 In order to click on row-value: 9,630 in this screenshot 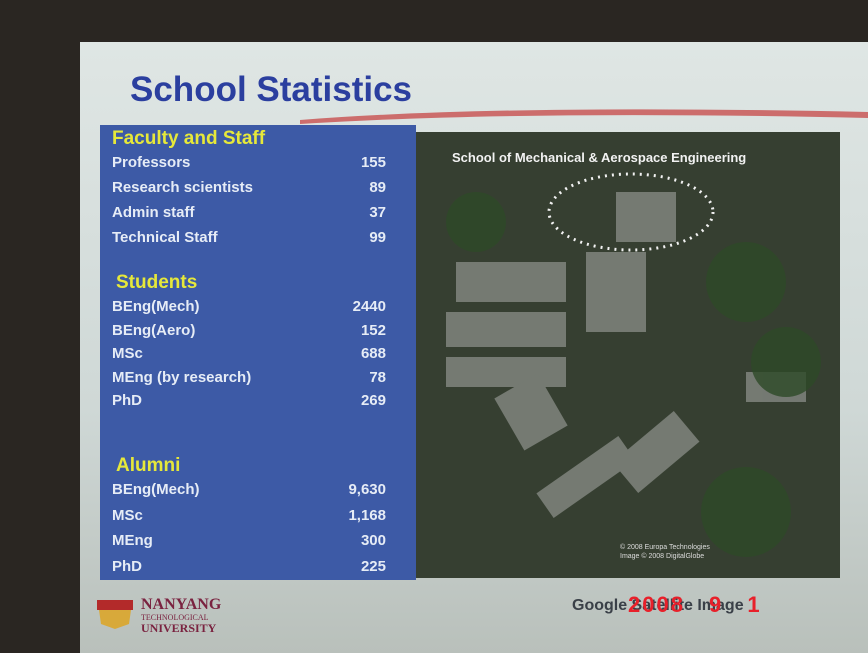, I will do `click(367, 489)`.